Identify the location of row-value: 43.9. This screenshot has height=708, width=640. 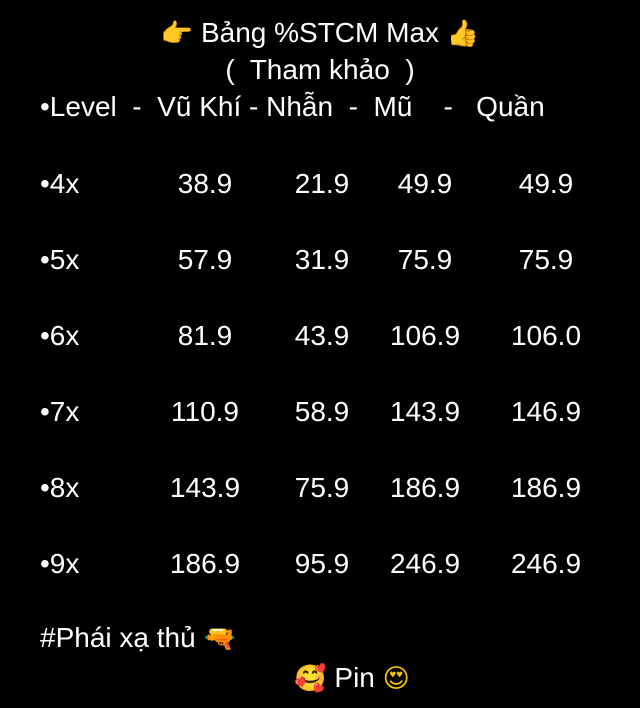
(322, 335).